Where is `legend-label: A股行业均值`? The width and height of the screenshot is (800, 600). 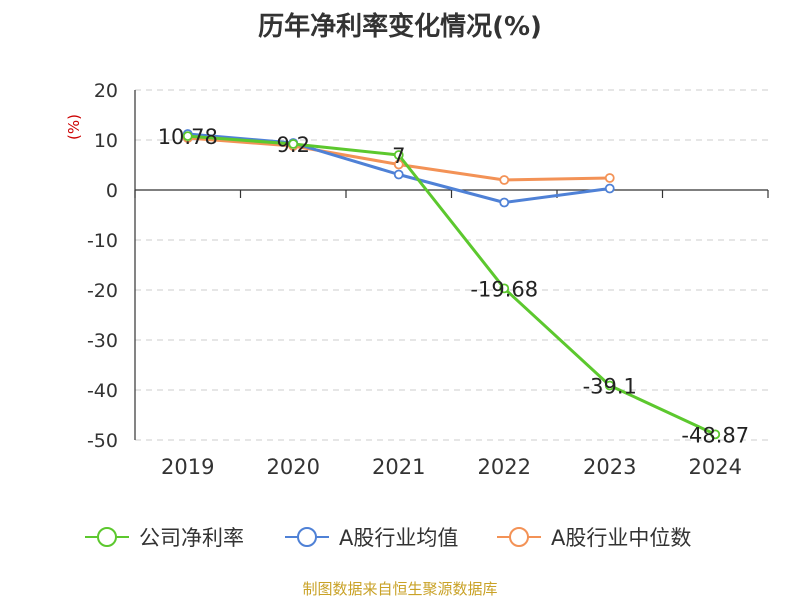 legend-label: A股行业均值 is located at coordinates (398, 538).